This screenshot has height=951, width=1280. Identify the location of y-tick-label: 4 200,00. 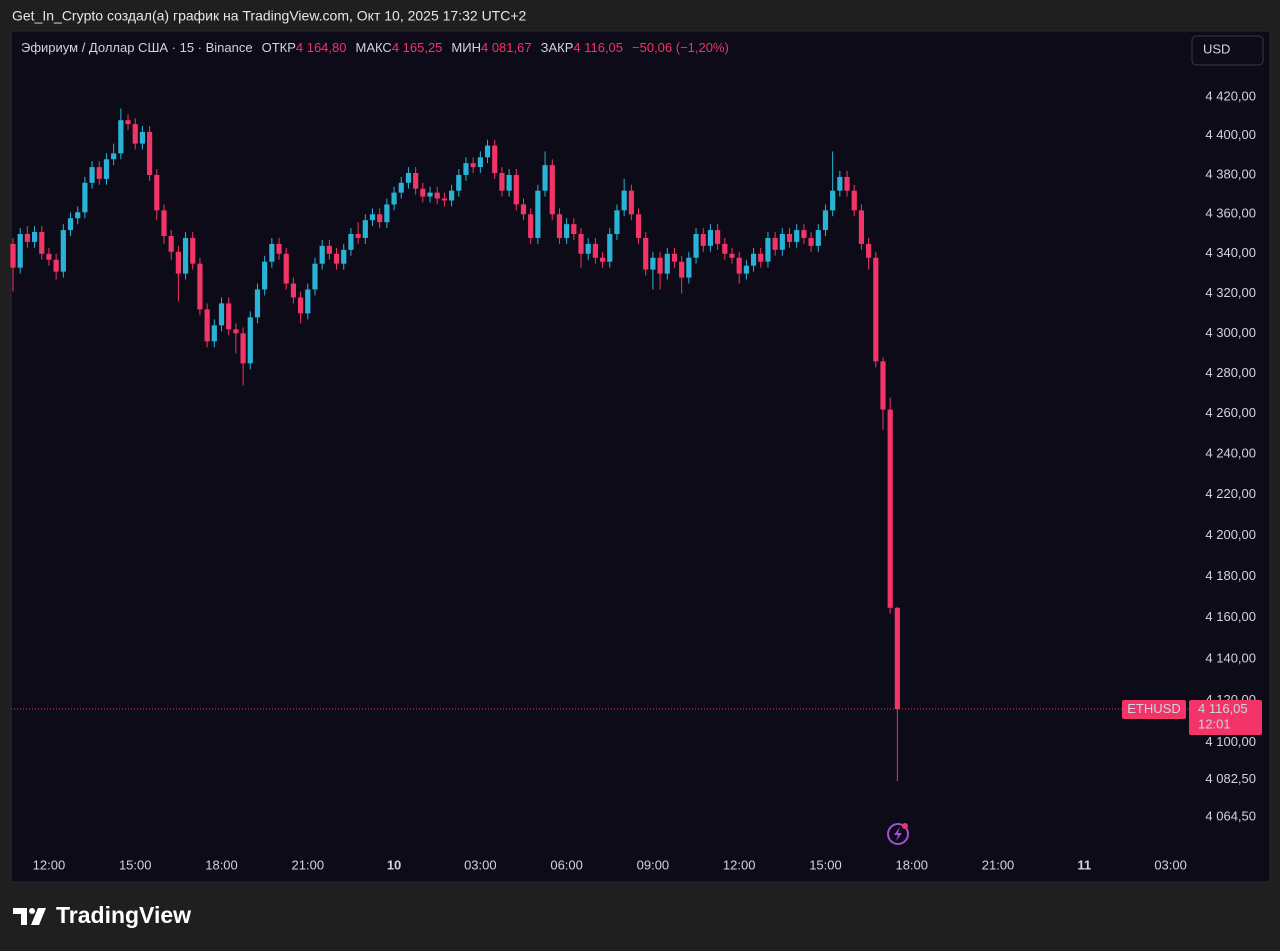
(1230, 534).